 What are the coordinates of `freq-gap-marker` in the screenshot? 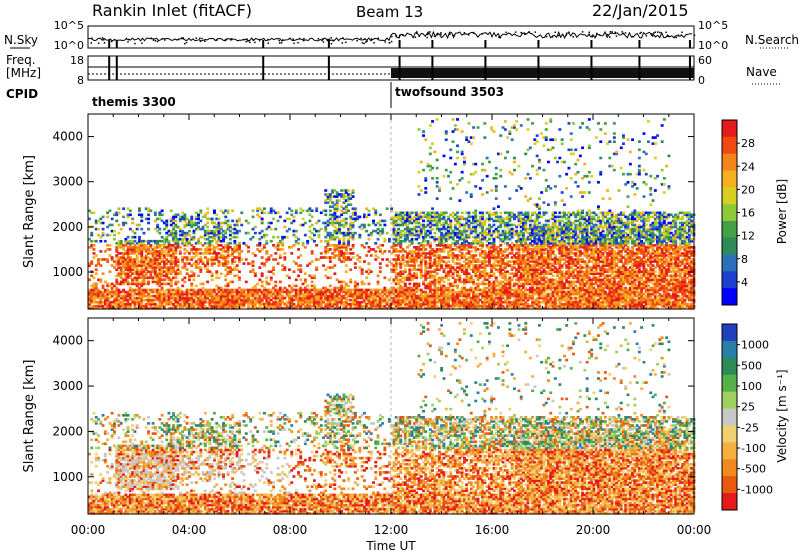 It's located at (109, 68).